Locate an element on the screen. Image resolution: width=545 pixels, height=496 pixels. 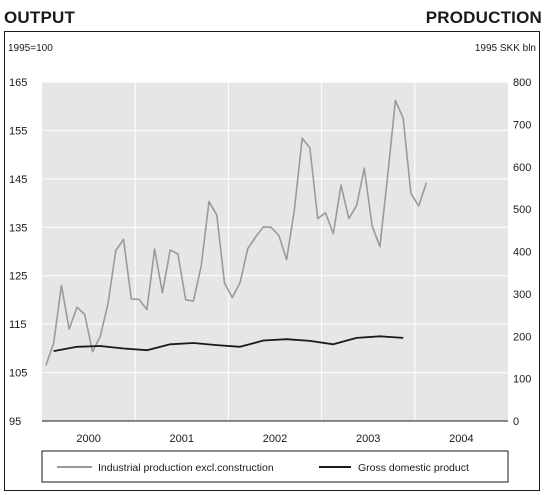
left-axis-tick-label: 125 is located at coordinates (18, 277).